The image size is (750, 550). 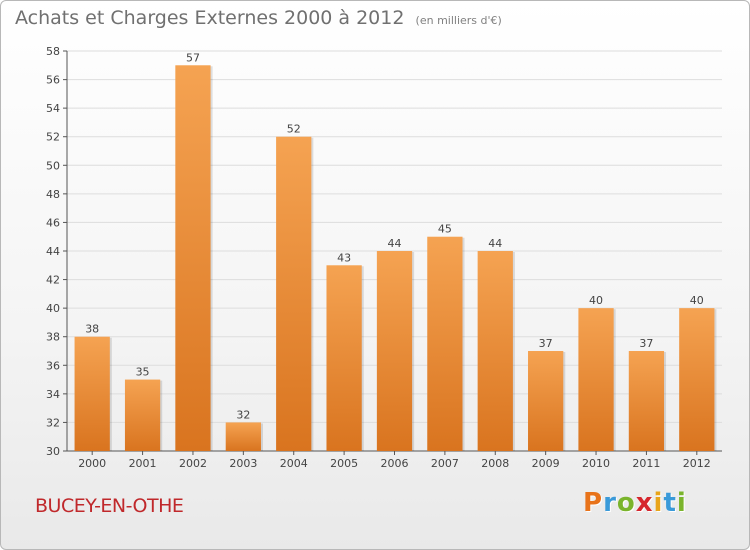 I want to click on data-label: 43, so click(x=344, y=257).